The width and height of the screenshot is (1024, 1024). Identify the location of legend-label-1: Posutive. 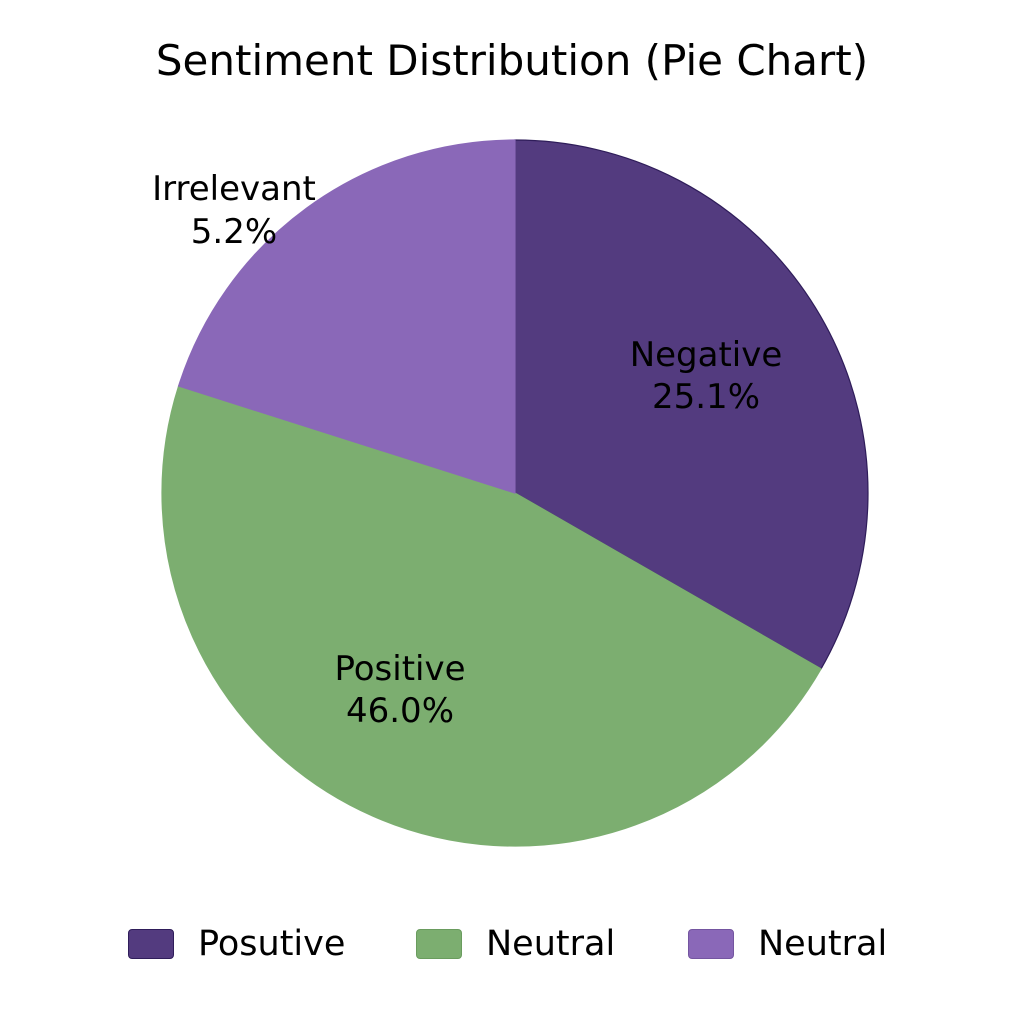
(272, 944).